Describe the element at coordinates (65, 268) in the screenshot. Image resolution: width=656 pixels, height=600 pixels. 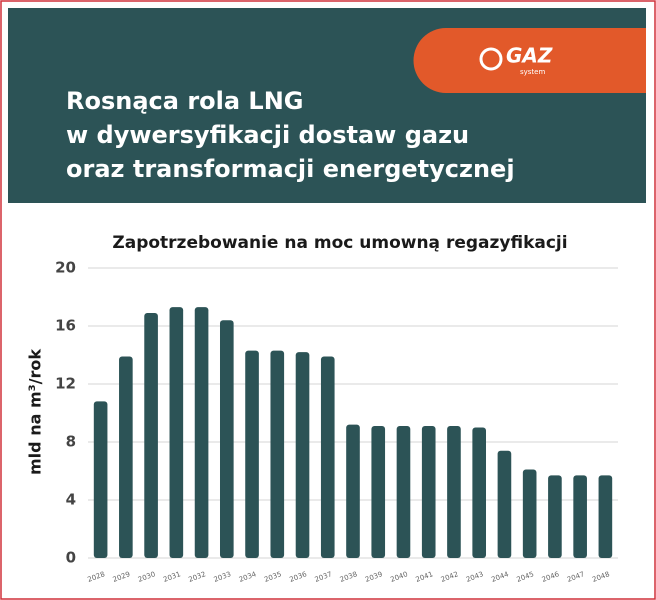
I see `y-tick-label: 20` at that location.